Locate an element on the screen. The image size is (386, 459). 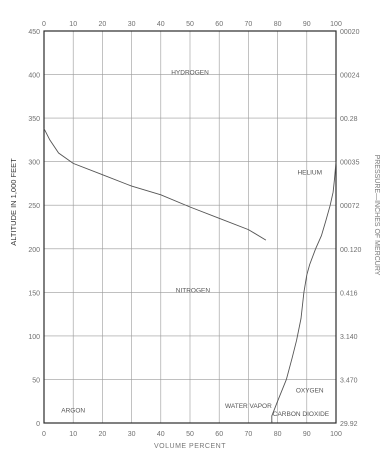
pressure-tick-label: 00020 is located at coordinates (350, 32).